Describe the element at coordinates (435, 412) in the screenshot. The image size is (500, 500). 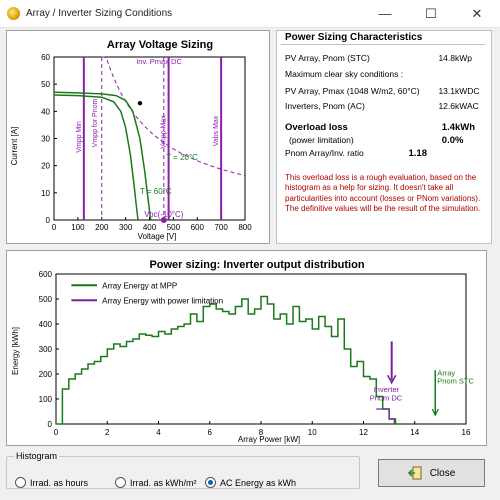
I see `array-pnom-arrowhead` at that location.